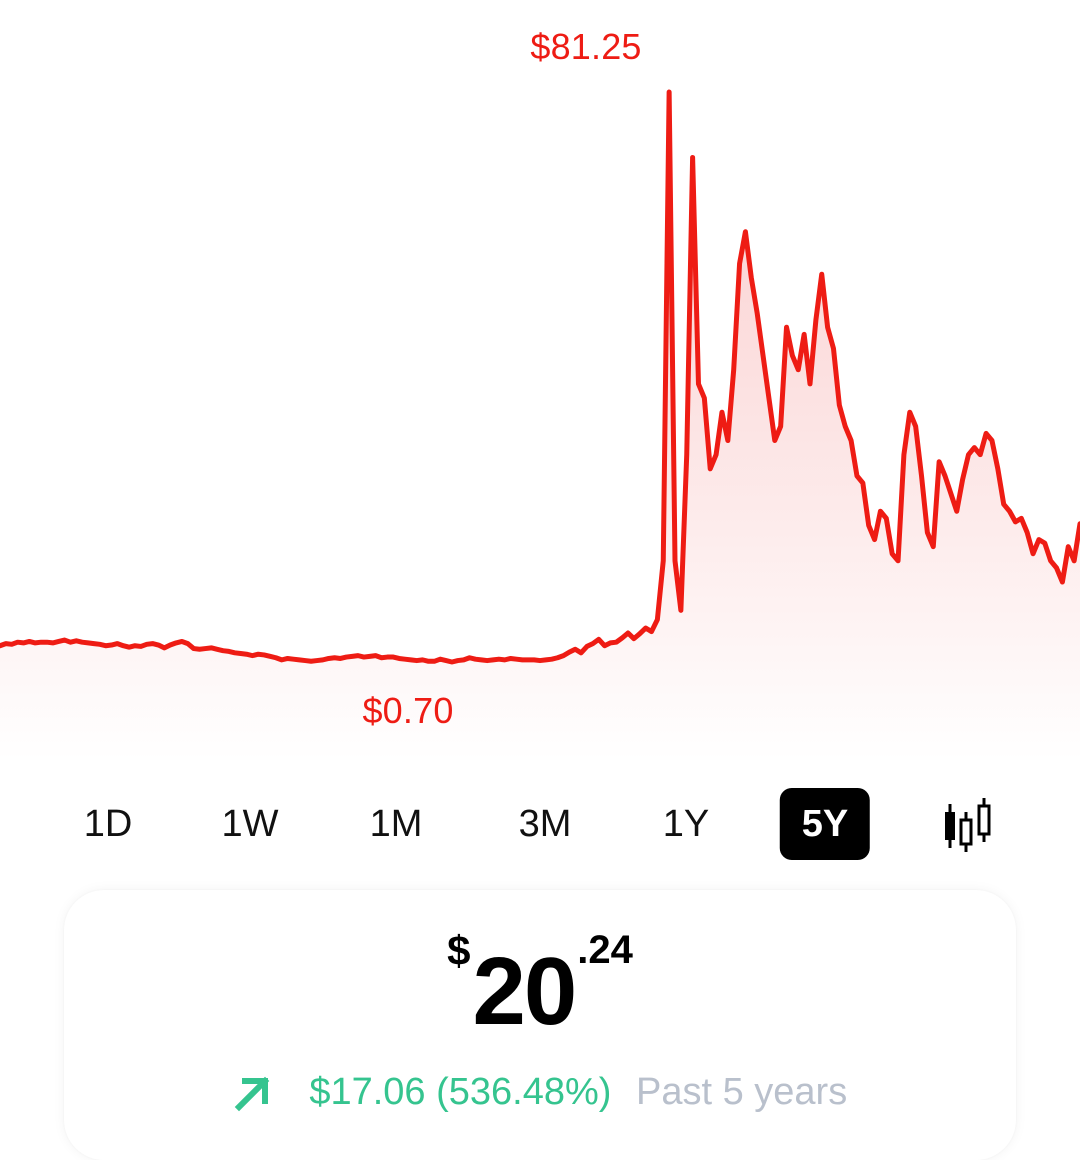 Image resolution: width=1080 pixels, height=1160 pixels. I want to click on price-cents-part: .24, so click(605, 950).